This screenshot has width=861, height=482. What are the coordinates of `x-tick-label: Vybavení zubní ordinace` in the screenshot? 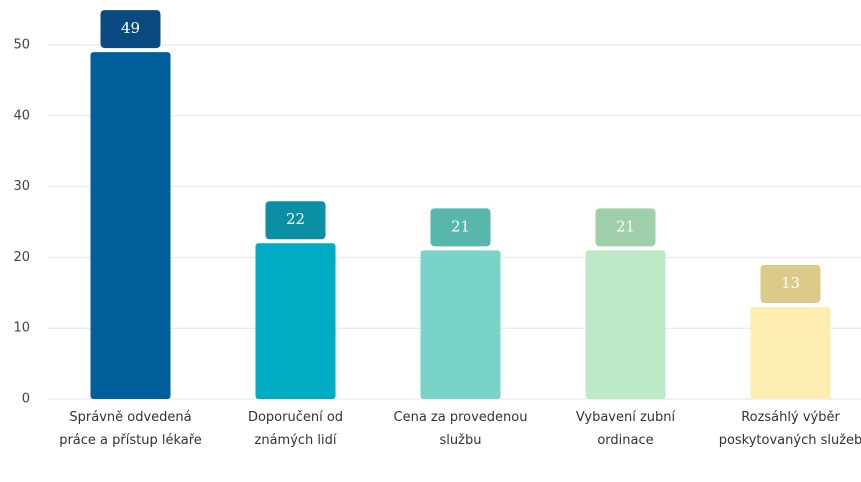 It's located at (625, 429).